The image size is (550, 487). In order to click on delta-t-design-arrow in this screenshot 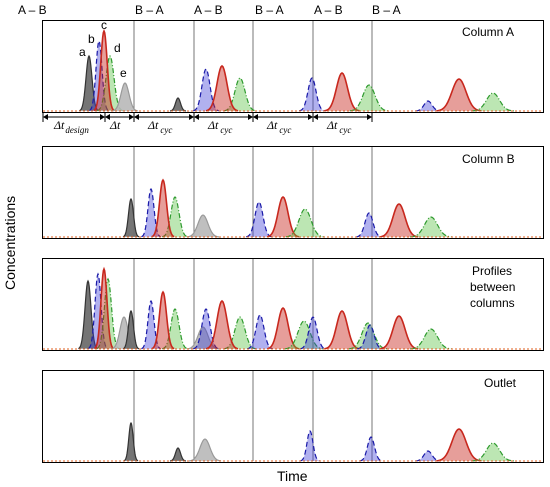, I will do `click(74, 117)`.